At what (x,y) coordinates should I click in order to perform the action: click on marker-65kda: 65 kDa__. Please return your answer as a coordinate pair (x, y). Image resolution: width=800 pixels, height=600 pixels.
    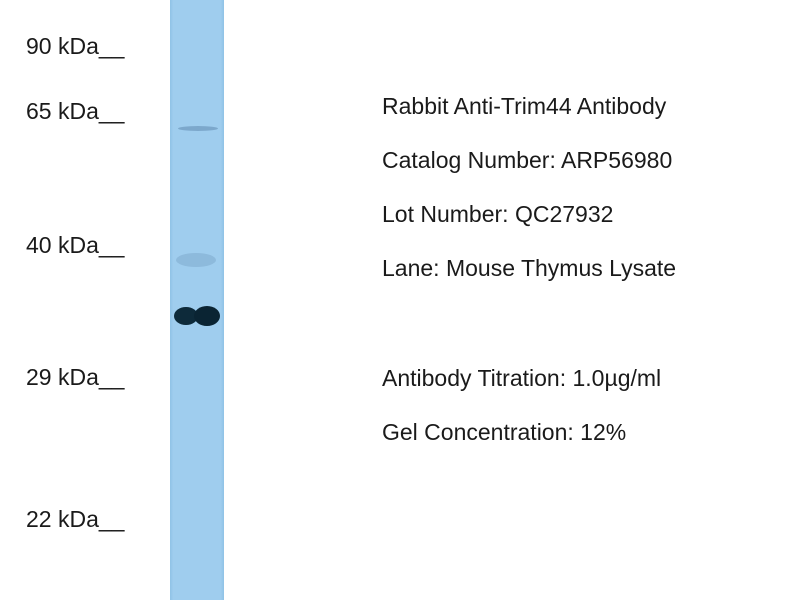
    Looking at the image, I should click on (75, 111).